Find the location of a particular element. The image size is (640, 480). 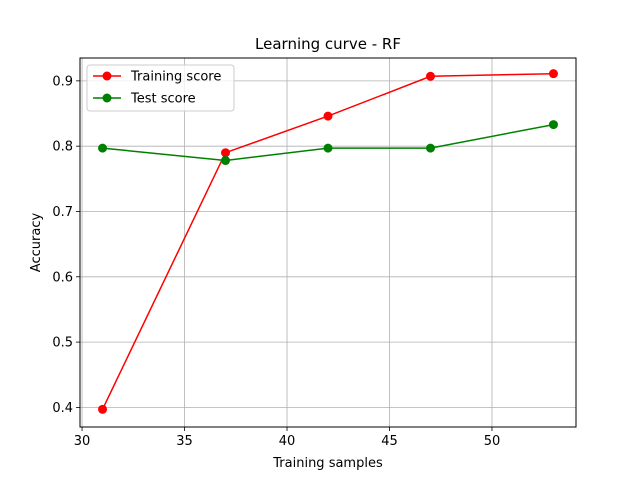

legend-box is located at coordinates (160, 88).